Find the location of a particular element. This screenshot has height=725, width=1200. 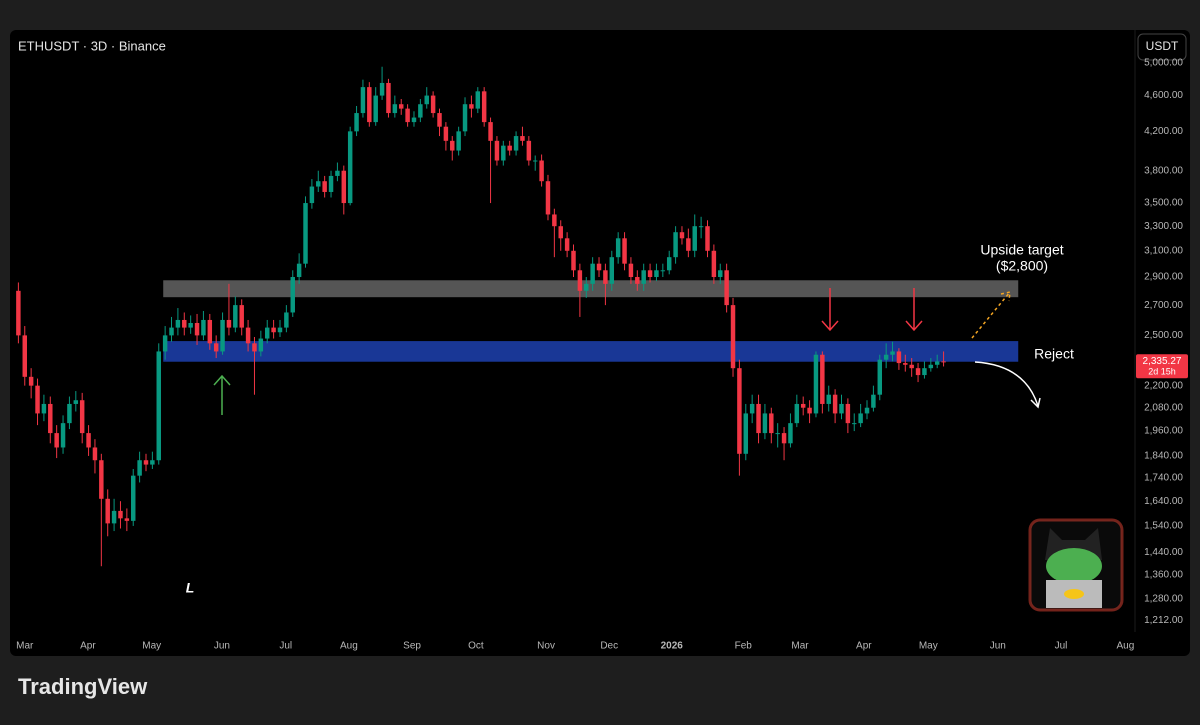

y-tick-label: 1,640.00 is located at coordinates (1163, 501).